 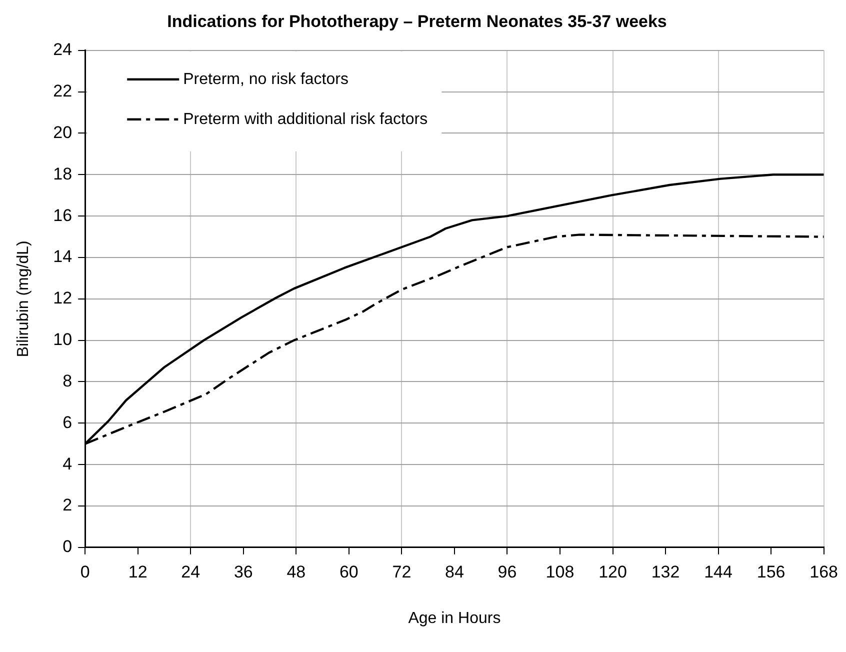 What do you see at coordinates (62, 91) in the screenshot?
I see `y-tick-label: 22` at bounding box center [62, 91].